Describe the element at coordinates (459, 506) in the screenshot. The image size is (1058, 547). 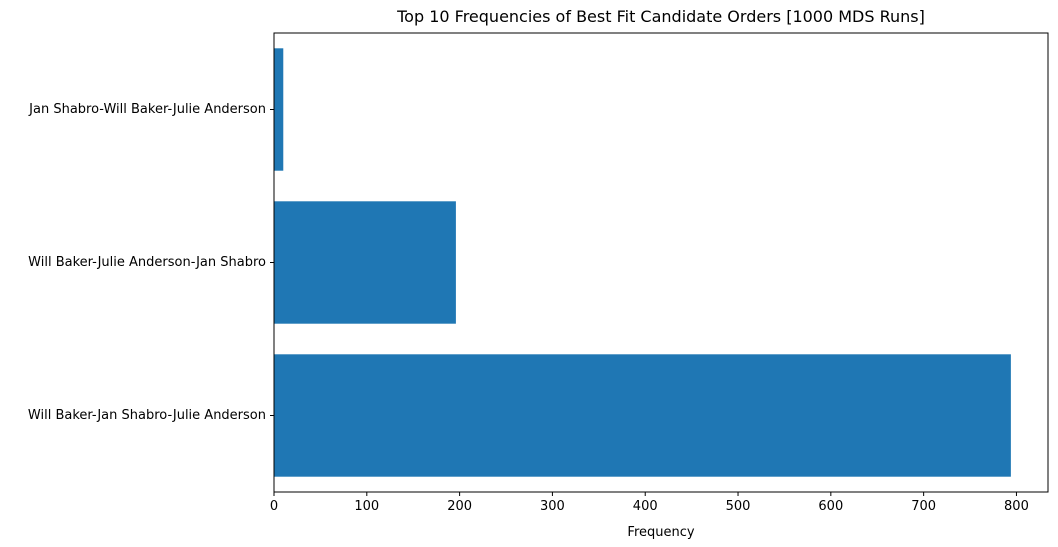
I see `x-tick-label-2: 200` at that location.